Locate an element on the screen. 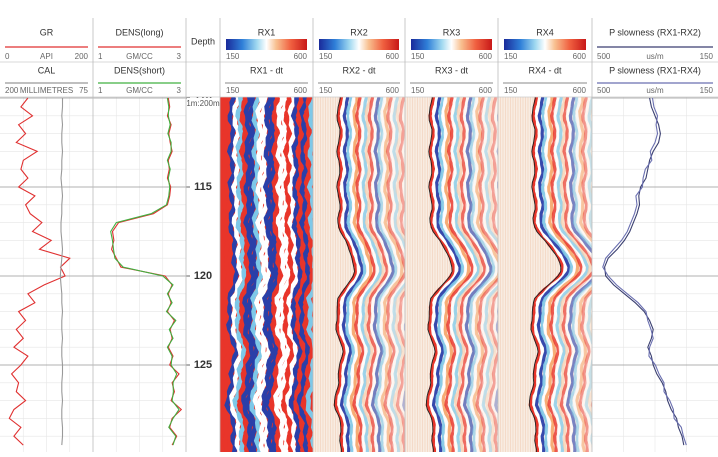 The width and height of the screenshot is (718, 457). scale-max: 3 is located at coordinates (179, 56).